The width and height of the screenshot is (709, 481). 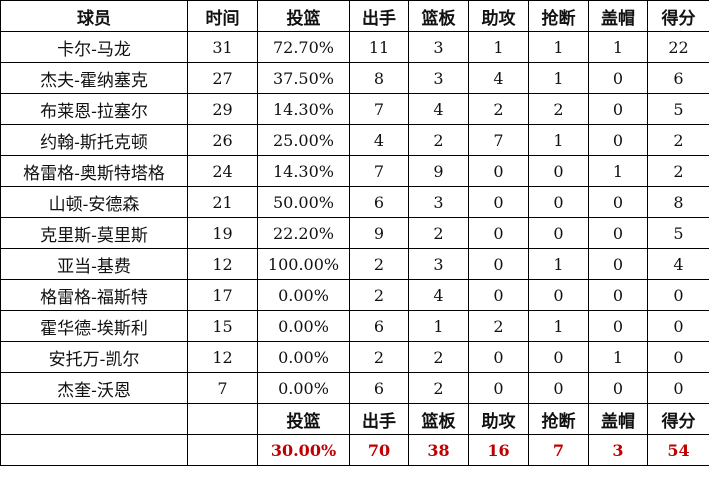 I want to click on player-name-cell: 安托万-凯尔, so click(x=94, y=357).